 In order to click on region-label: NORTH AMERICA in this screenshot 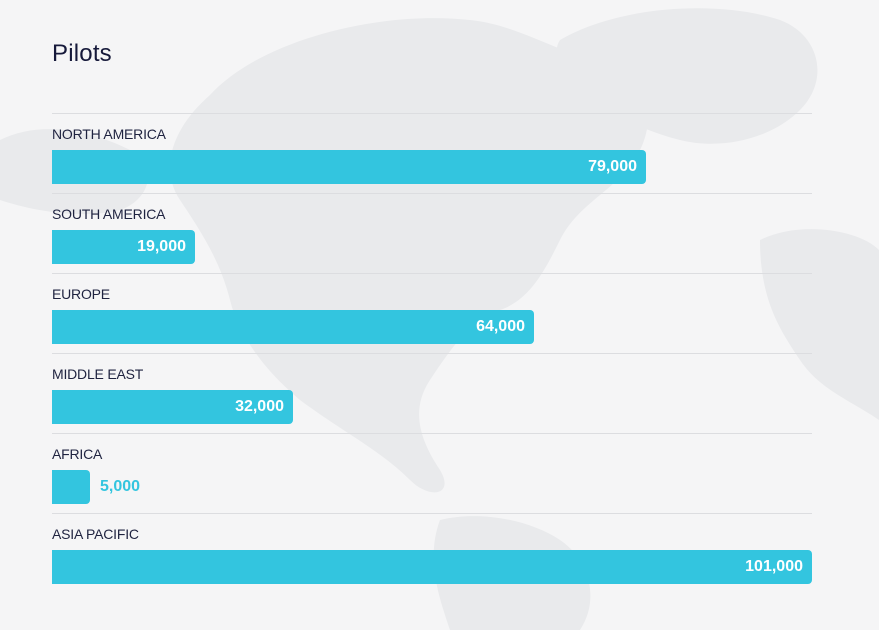, I will do `click(109, 134)`.